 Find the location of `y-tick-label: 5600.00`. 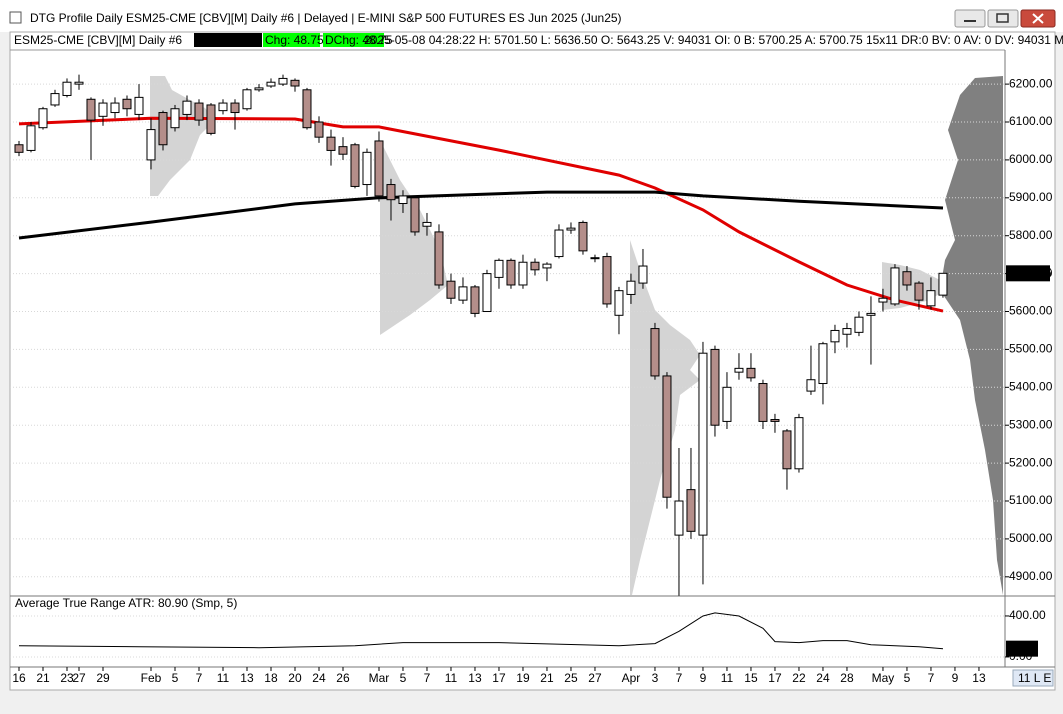

y-tick-label: 5600.00 is located at coordinates (1031, 311).